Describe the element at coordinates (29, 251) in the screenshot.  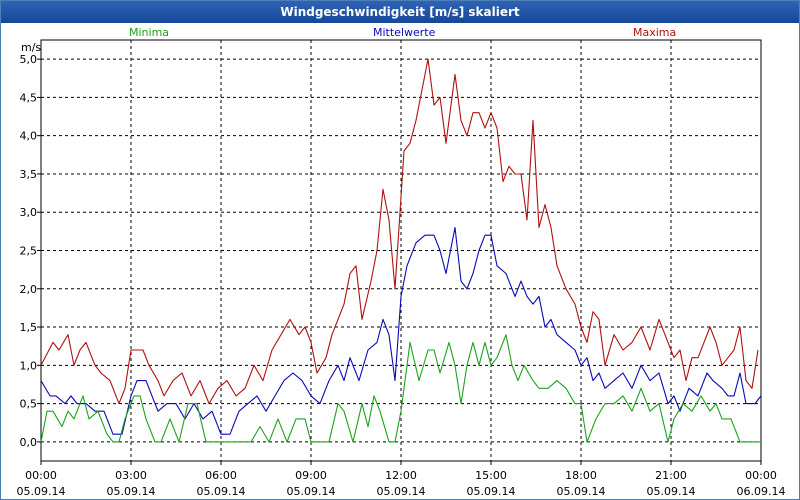
I see `y-tick-label: 2,5` at that location.